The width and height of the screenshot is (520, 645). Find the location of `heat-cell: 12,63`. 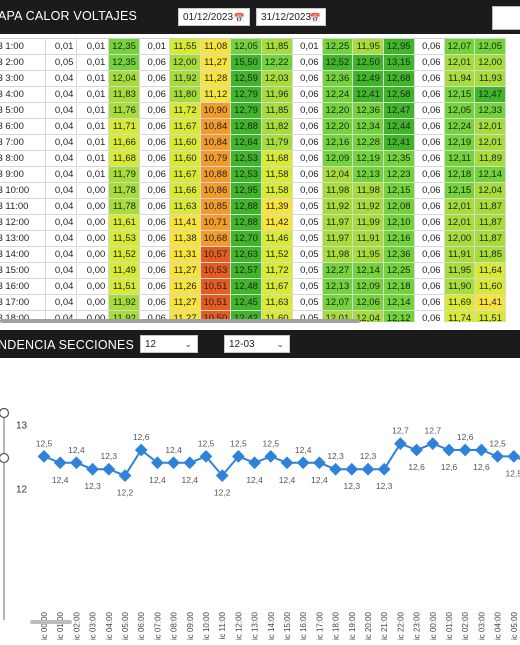

heat-cell: 12,63 is located at coordinates (246, 254).